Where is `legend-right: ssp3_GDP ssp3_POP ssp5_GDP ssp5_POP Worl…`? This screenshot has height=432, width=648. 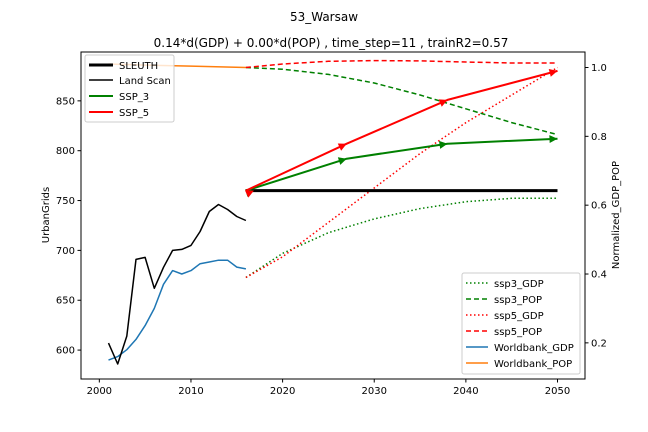
legend-right: ssp3_GDP ssp3_POP ssp5_GDP ssp5_POP Worl… is located at coordinates (521, 323).